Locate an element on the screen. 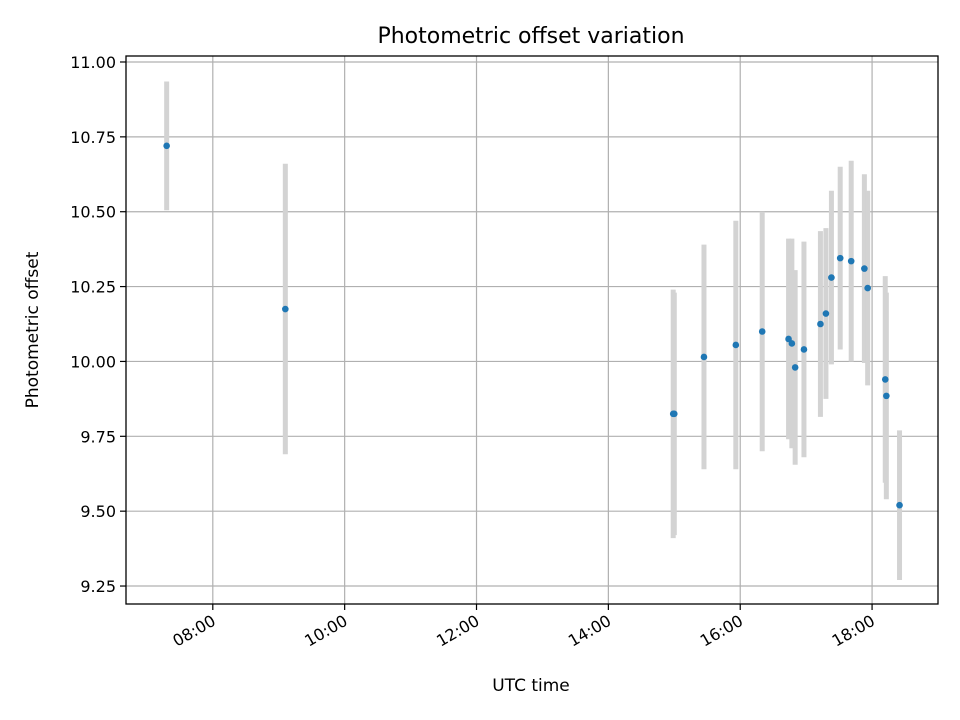  y-axis-label: Photometric offset is located at coordinates (33, 329).